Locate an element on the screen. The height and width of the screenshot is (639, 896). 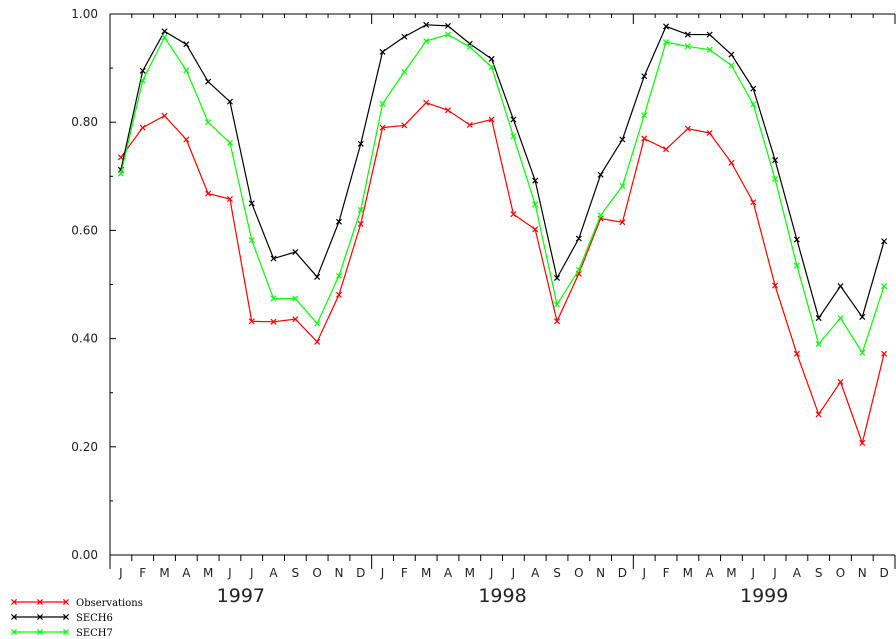
x-tick-label-month: D is located at coordinates (883, 573).